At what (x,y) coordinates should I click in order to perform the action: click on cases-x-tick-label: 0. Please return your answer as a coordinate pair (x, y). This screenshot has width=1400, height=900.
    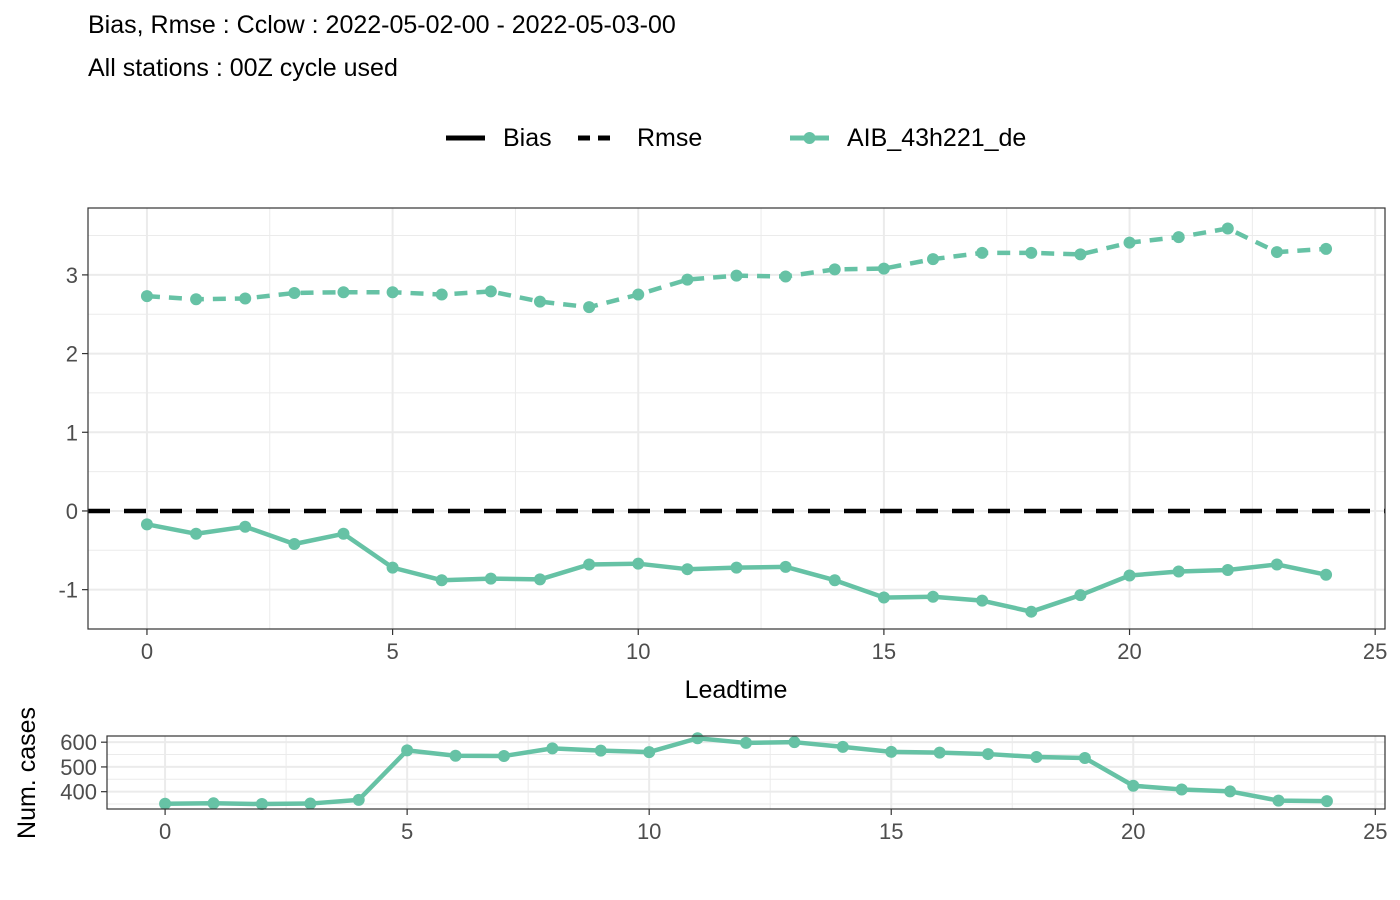
    Looking at the image, I should click on (165, 831).